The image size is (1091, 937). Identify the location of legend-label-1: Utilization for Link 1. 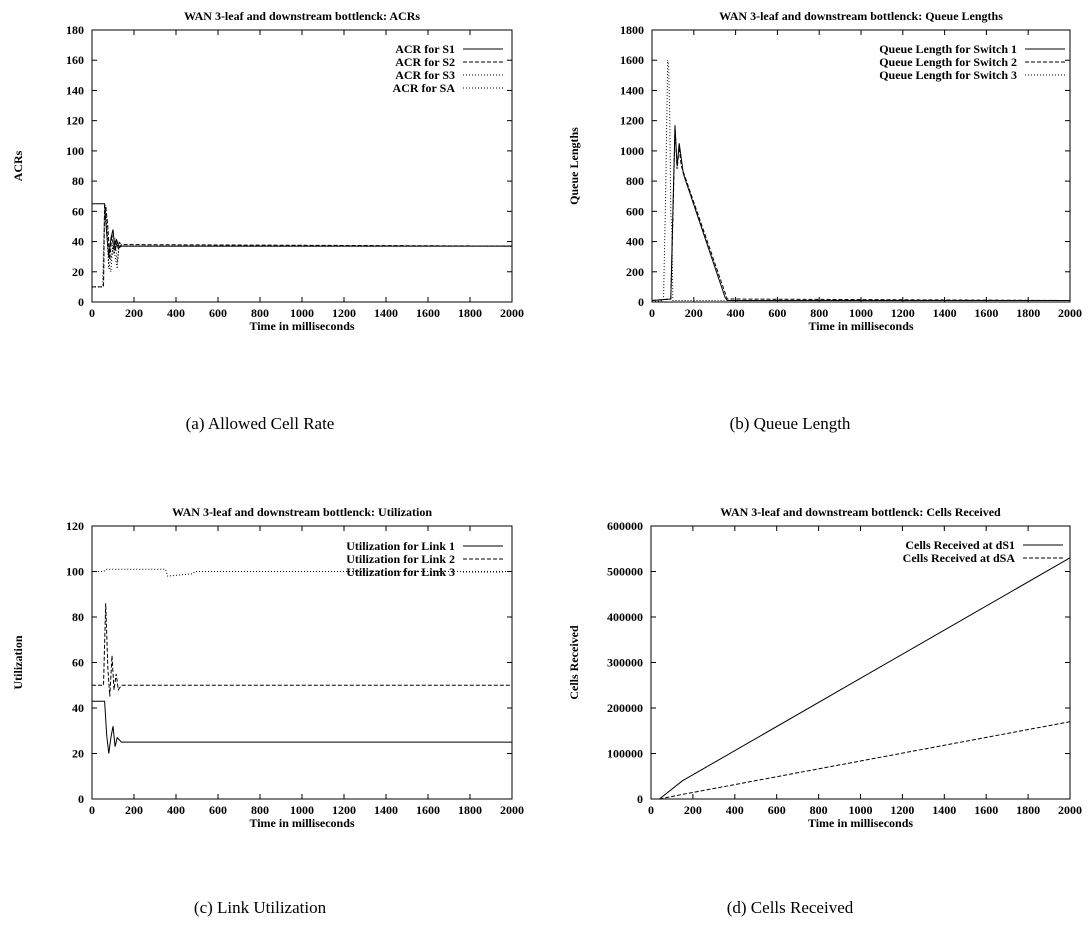
(400, 546).